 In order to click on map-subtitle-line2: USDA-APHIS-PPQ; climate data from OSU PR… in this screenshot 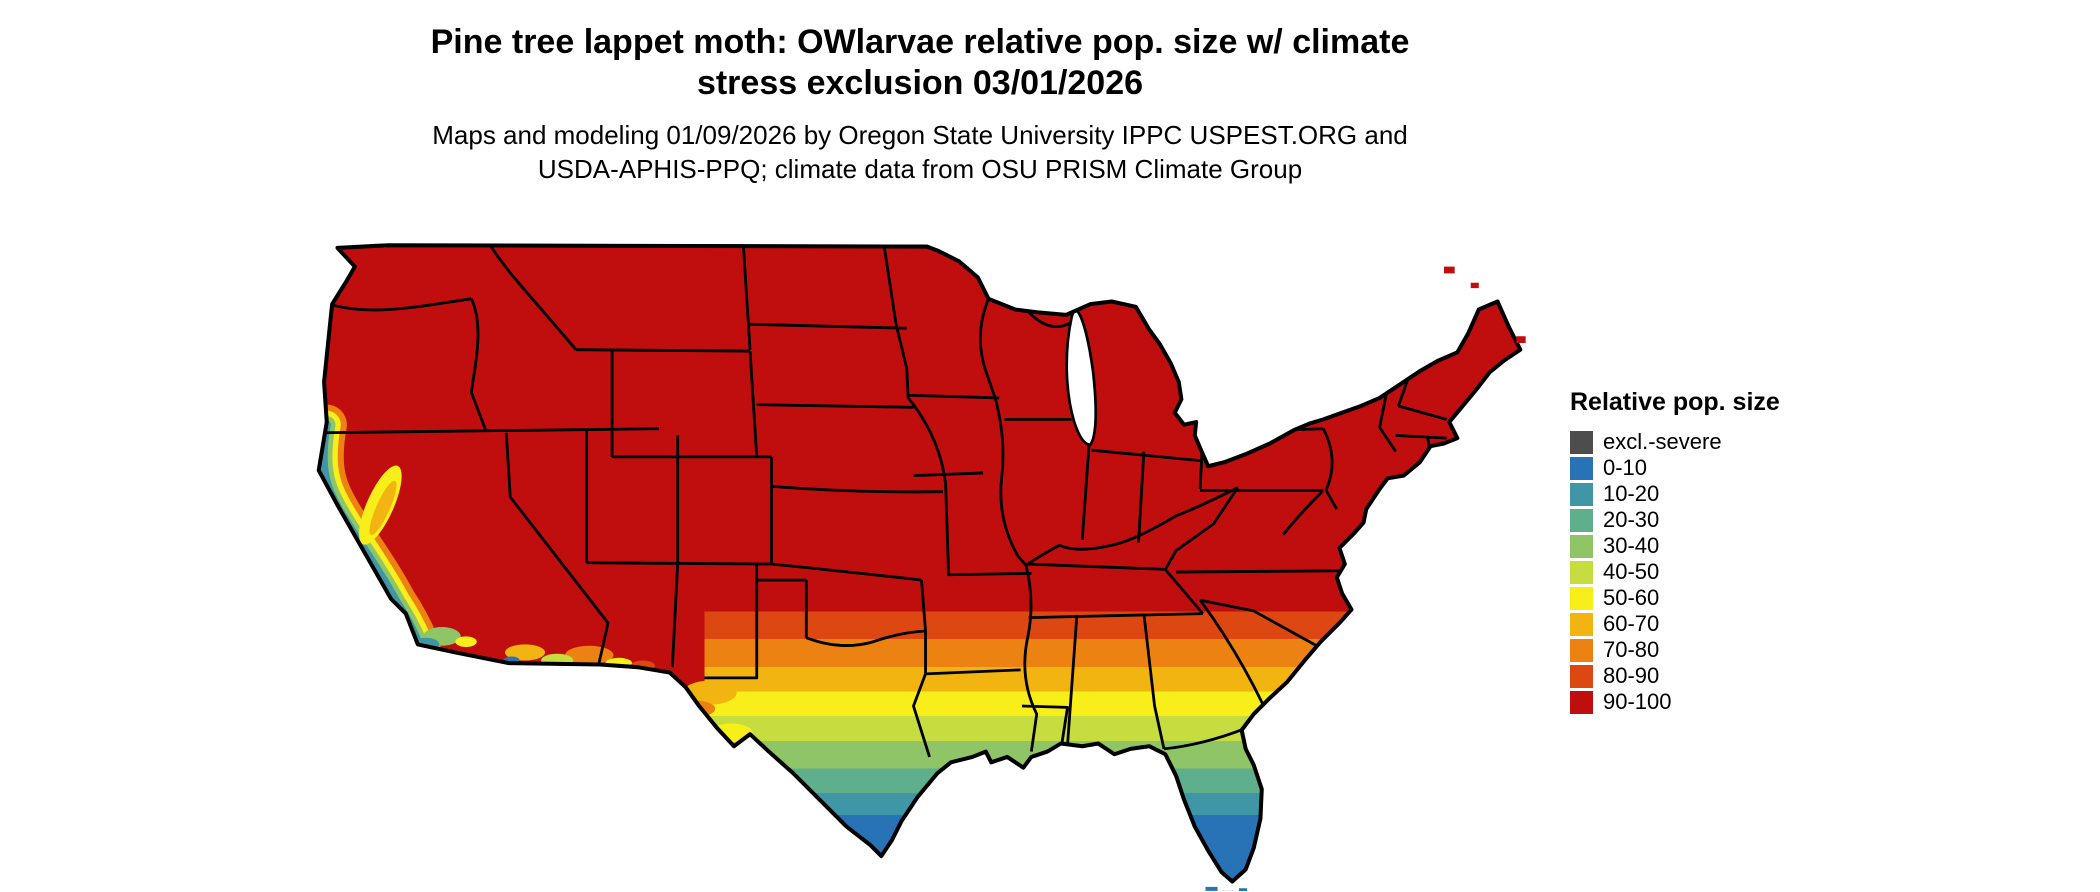, I will do `click(920, 169)`.